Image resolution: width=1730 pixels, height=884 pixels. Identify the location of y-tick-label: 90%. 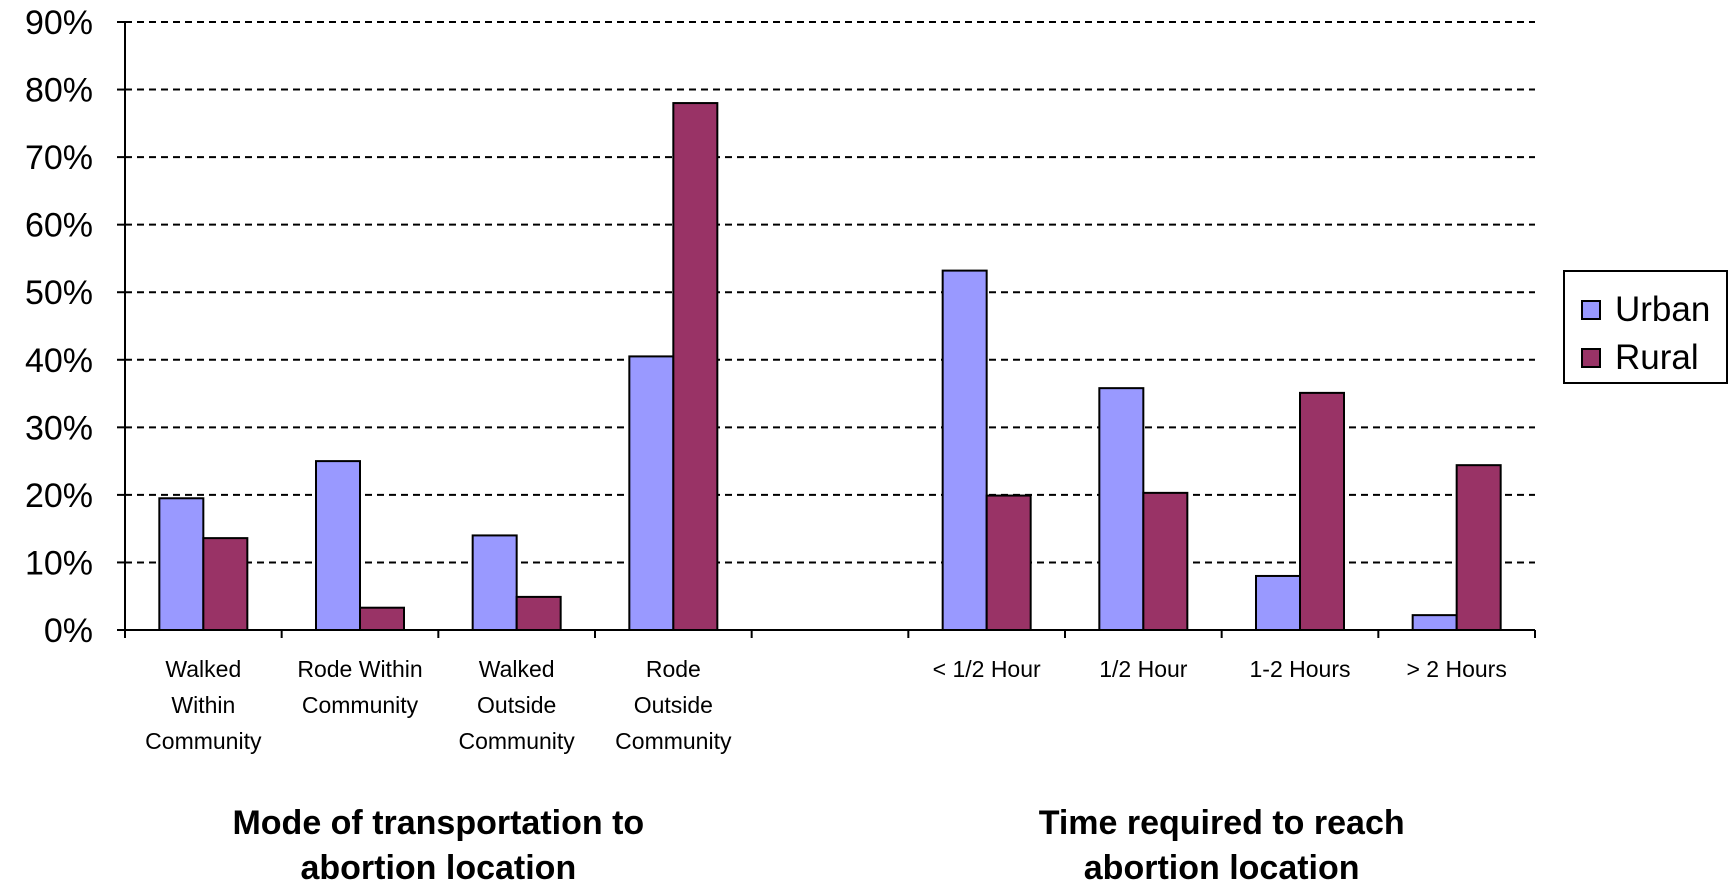
(59, 23).